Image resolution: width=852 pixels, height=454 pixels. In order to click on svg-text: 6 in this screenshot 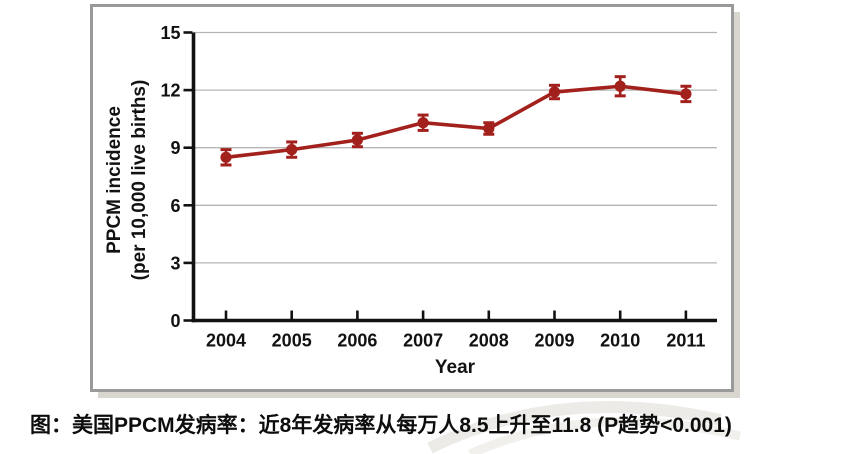, I will do `click(175, 206)`.